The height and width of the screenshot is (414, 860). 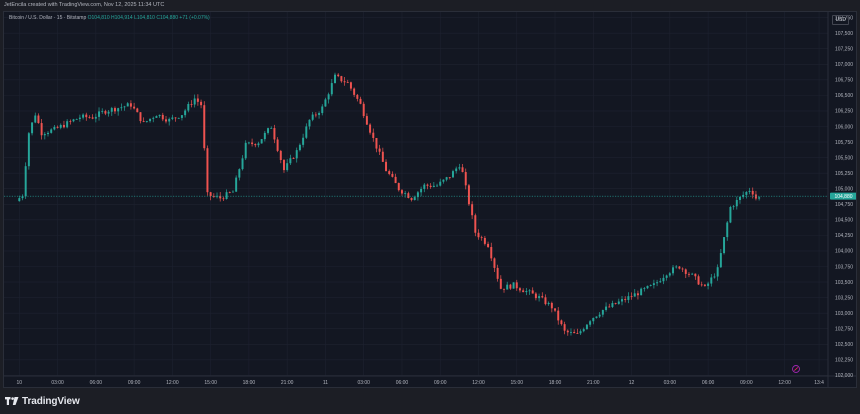 What do you see at coordinates (844, 50) in the screenshot?
I see `price-tick-label: 107,250` at bounding box center [844, 50].